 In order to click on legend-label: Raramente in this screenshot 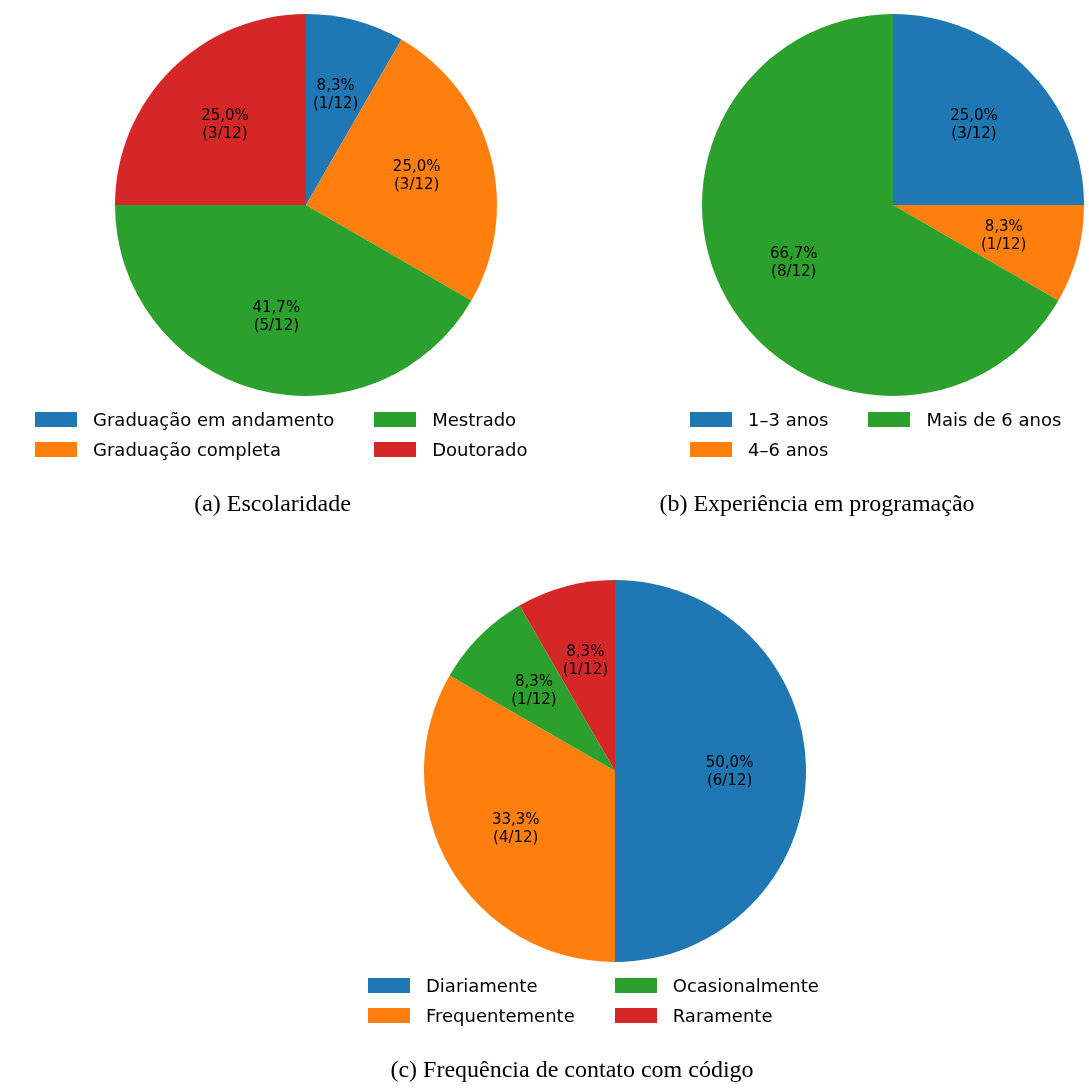, I will do `click(722, 1015)`.